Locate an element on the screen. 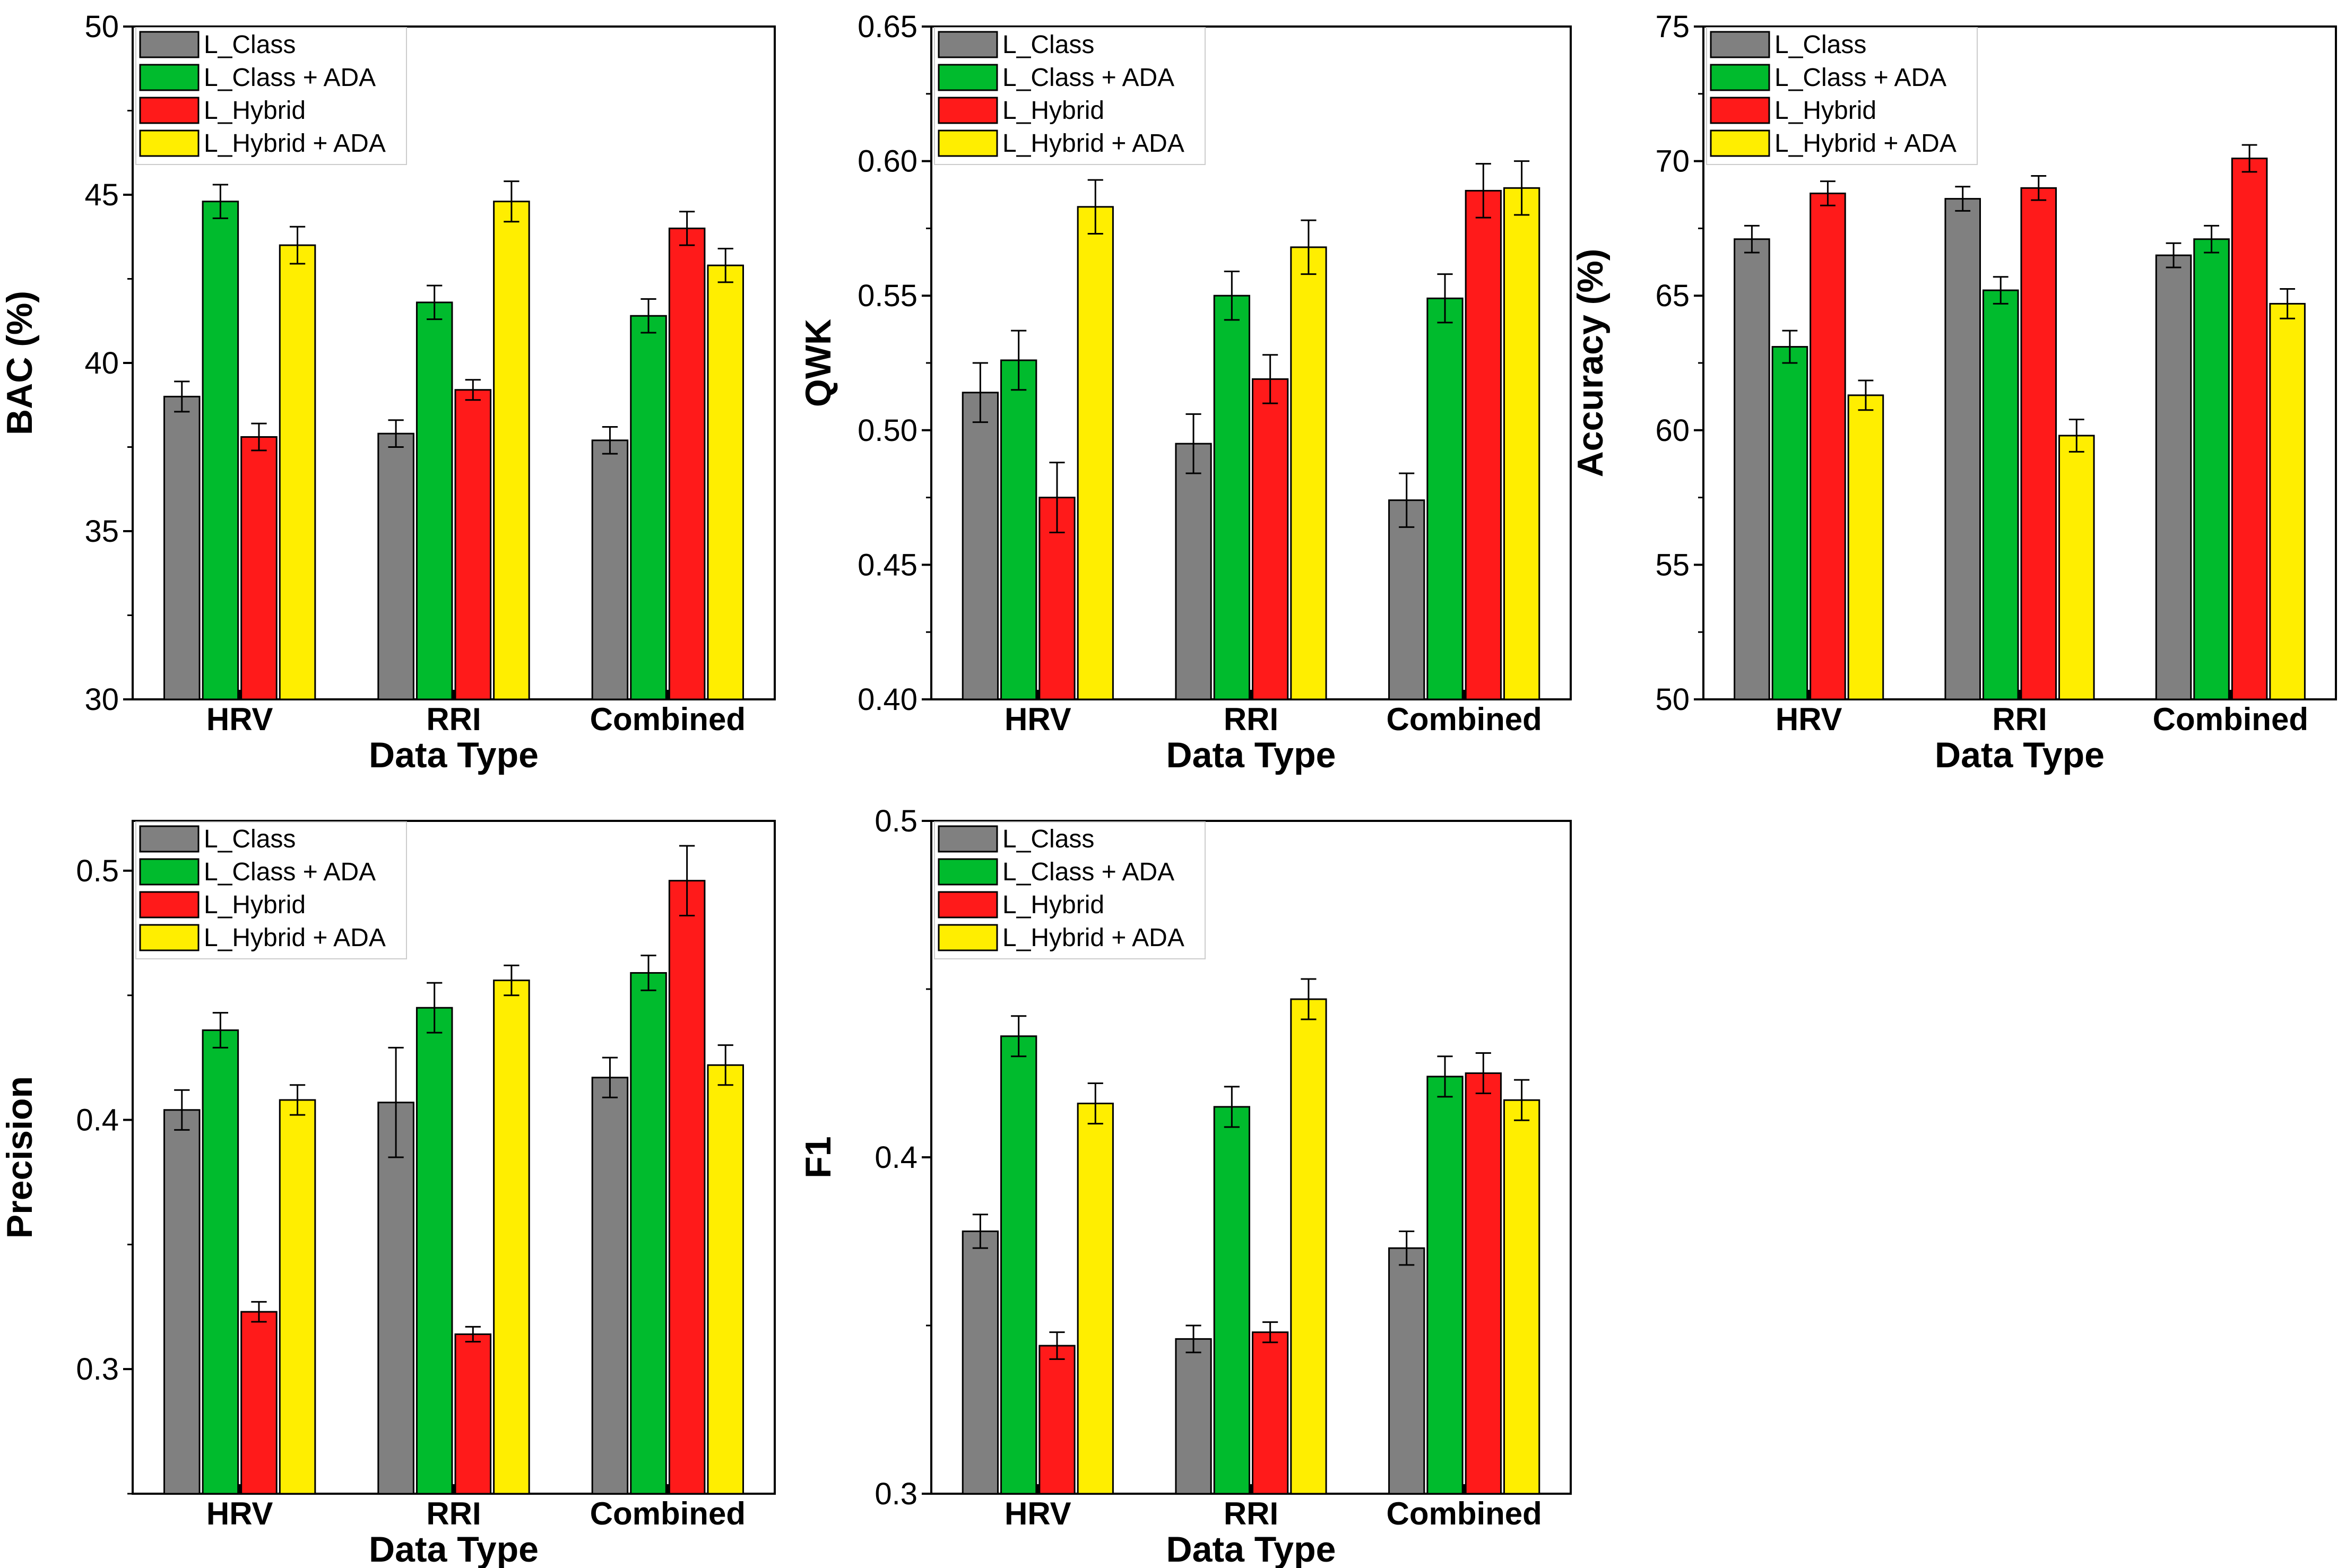 The height and width of the screenshot is (1568, 2346). precision-x-tick-label-hrv: HRV is located at coordinates (240, 1513).